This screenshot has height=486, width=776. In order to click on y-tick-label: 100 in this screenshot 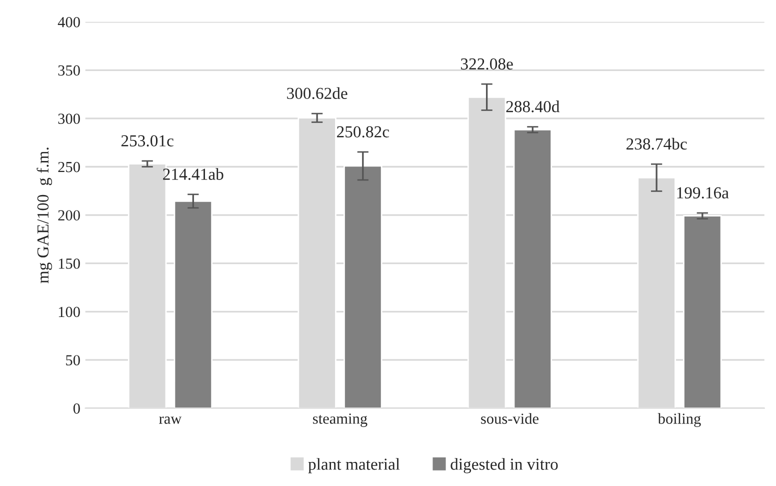, I will do `click(69, 312)`.